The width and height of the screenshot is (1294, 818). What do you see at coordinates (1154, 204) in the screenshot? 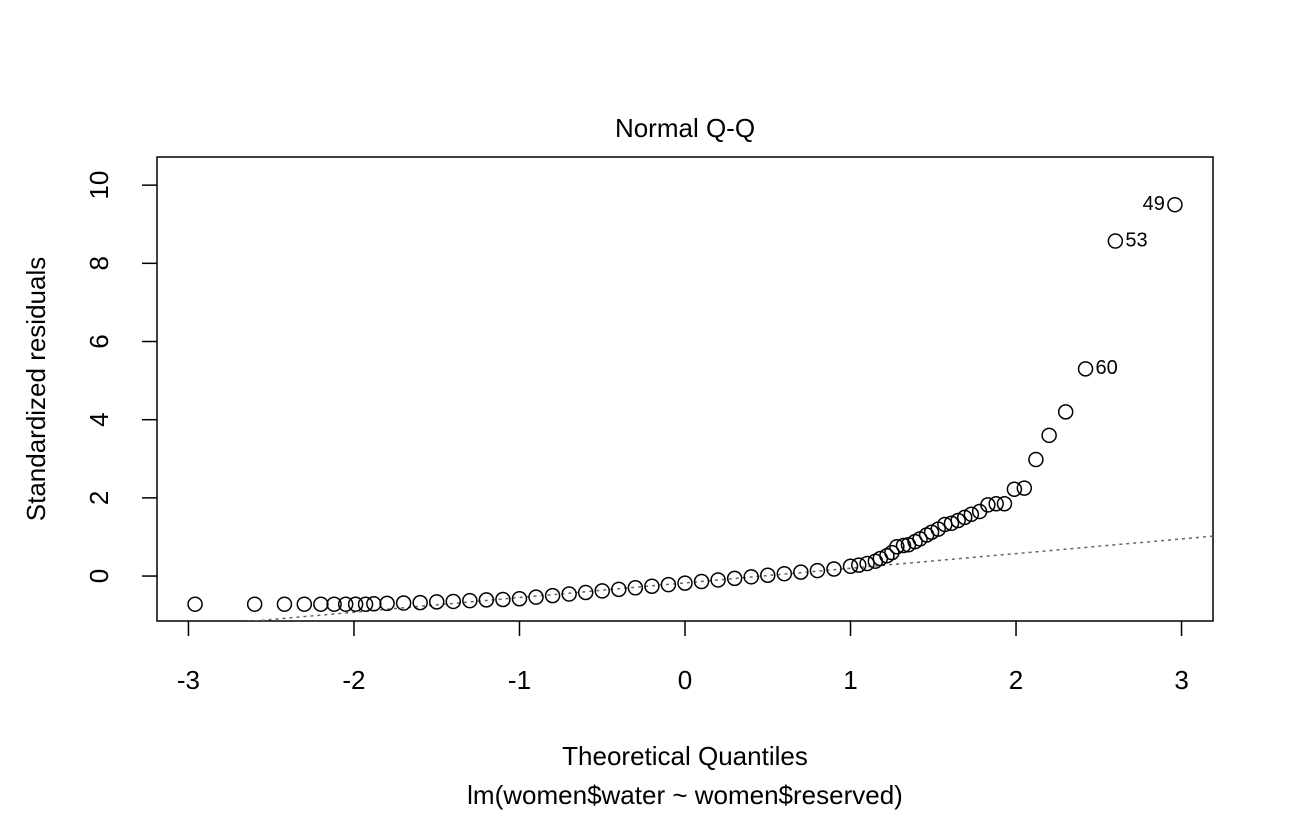
I see `point-label: 49` at bounding box center [1154, 204].